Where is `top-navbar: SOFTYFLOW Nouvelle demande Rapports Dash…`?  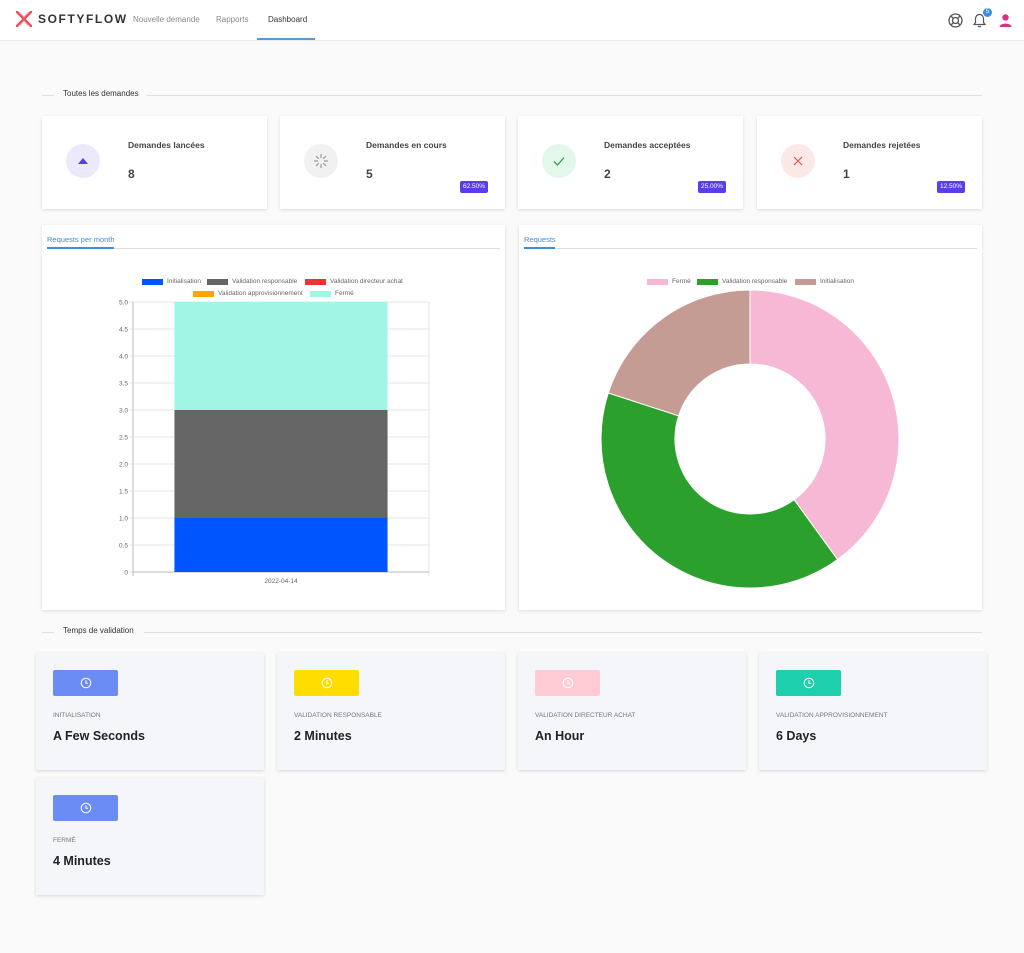 top-navbar: SOFTYFLOW Nouvelle demande Rapports Dash… is located at coordinates (512, 20).